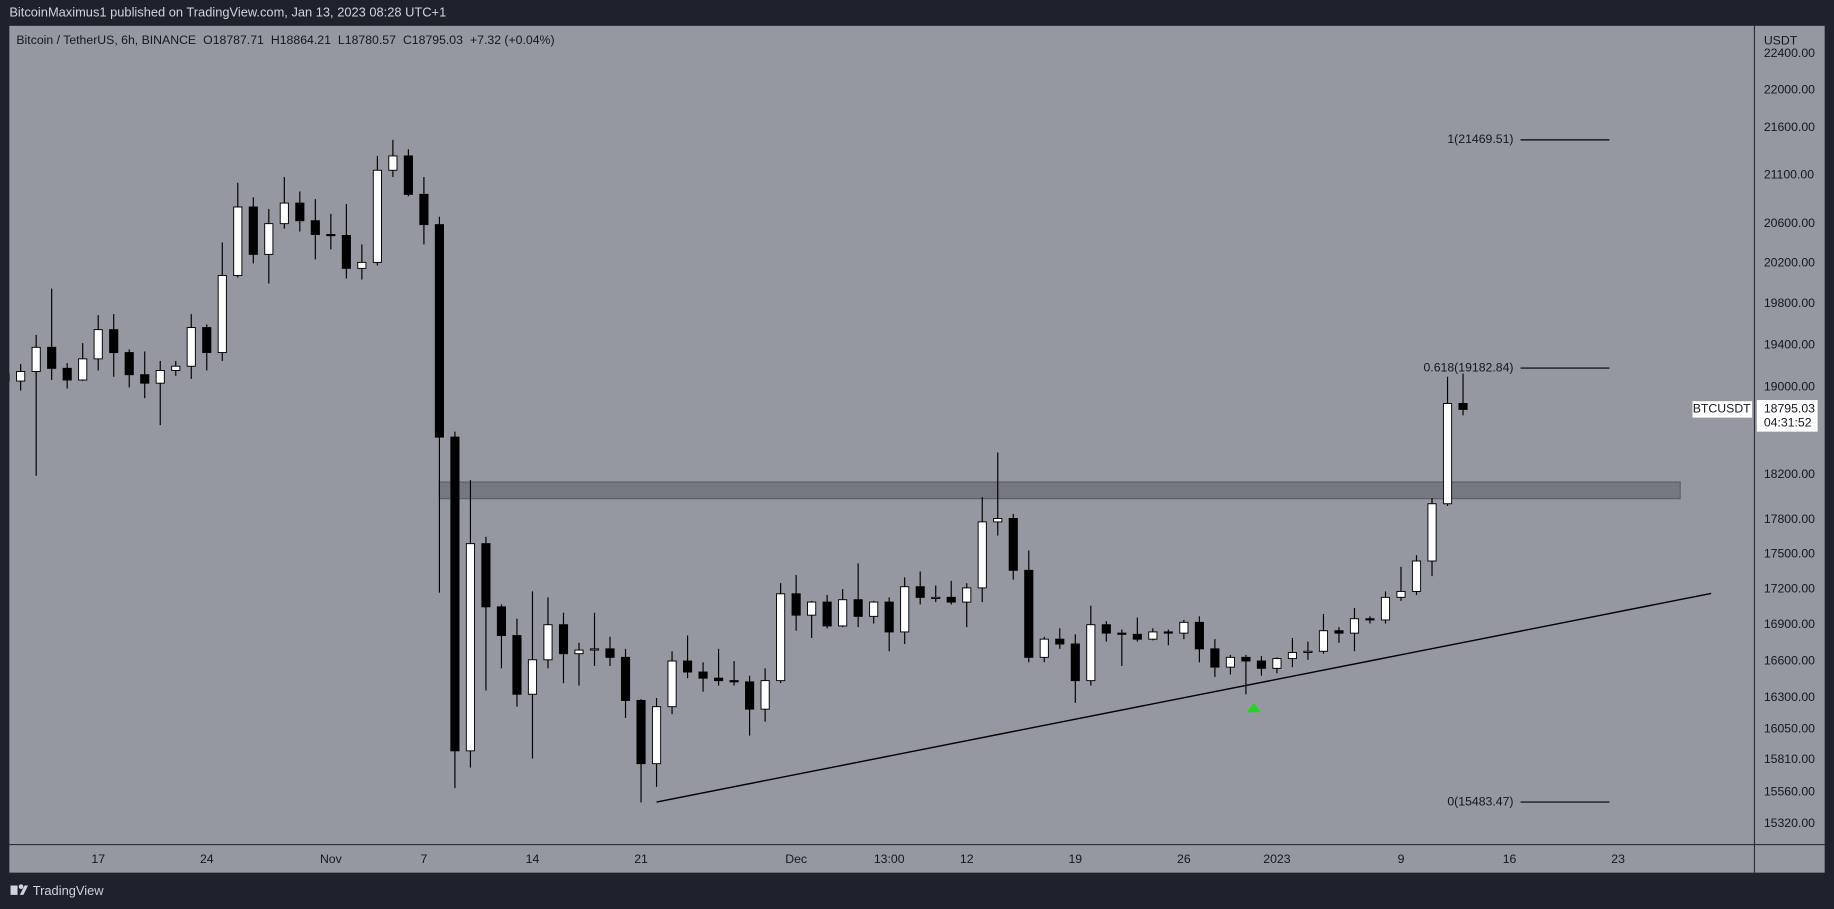 The image size is (1834, 909). What do you see at coordinates (1510, 859) in the screenshot?
I see `x-tick-label: 16` at bounding box center [1510, 859].